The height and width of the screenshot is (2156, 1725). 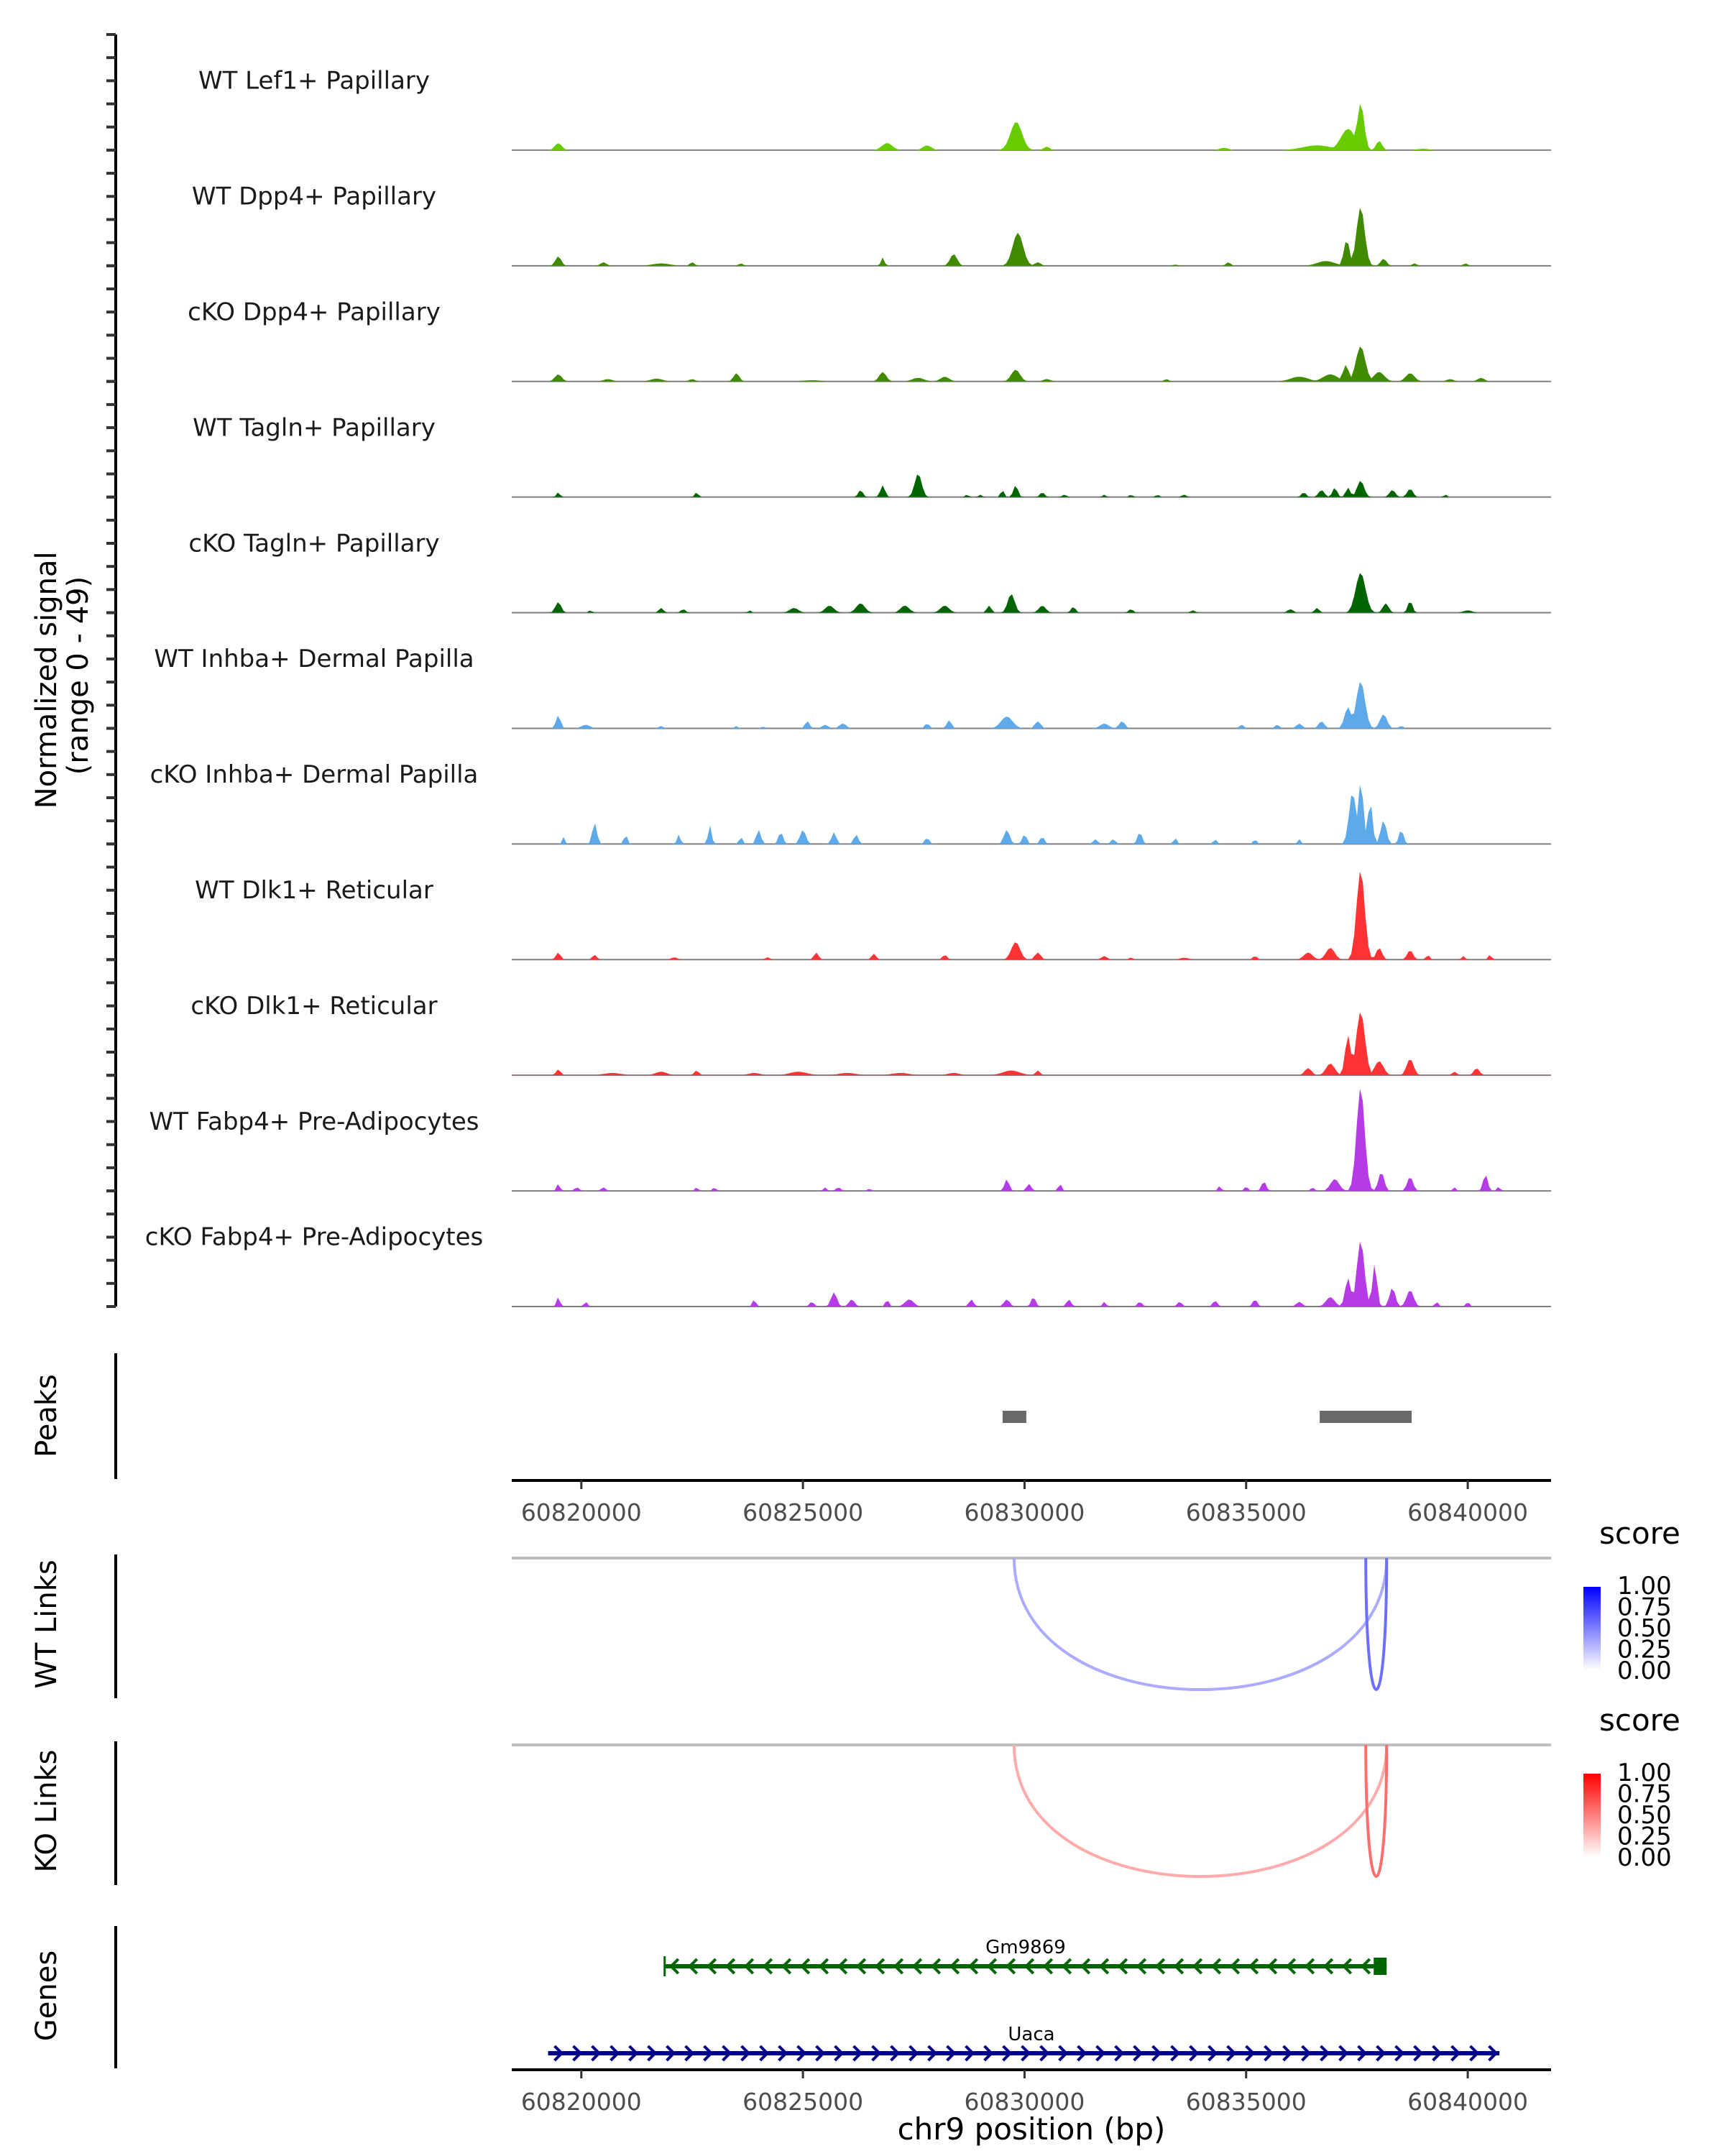 I want to click on track-label: WT Inhba+ Dermal Papilla, so click(x=314, y=659).